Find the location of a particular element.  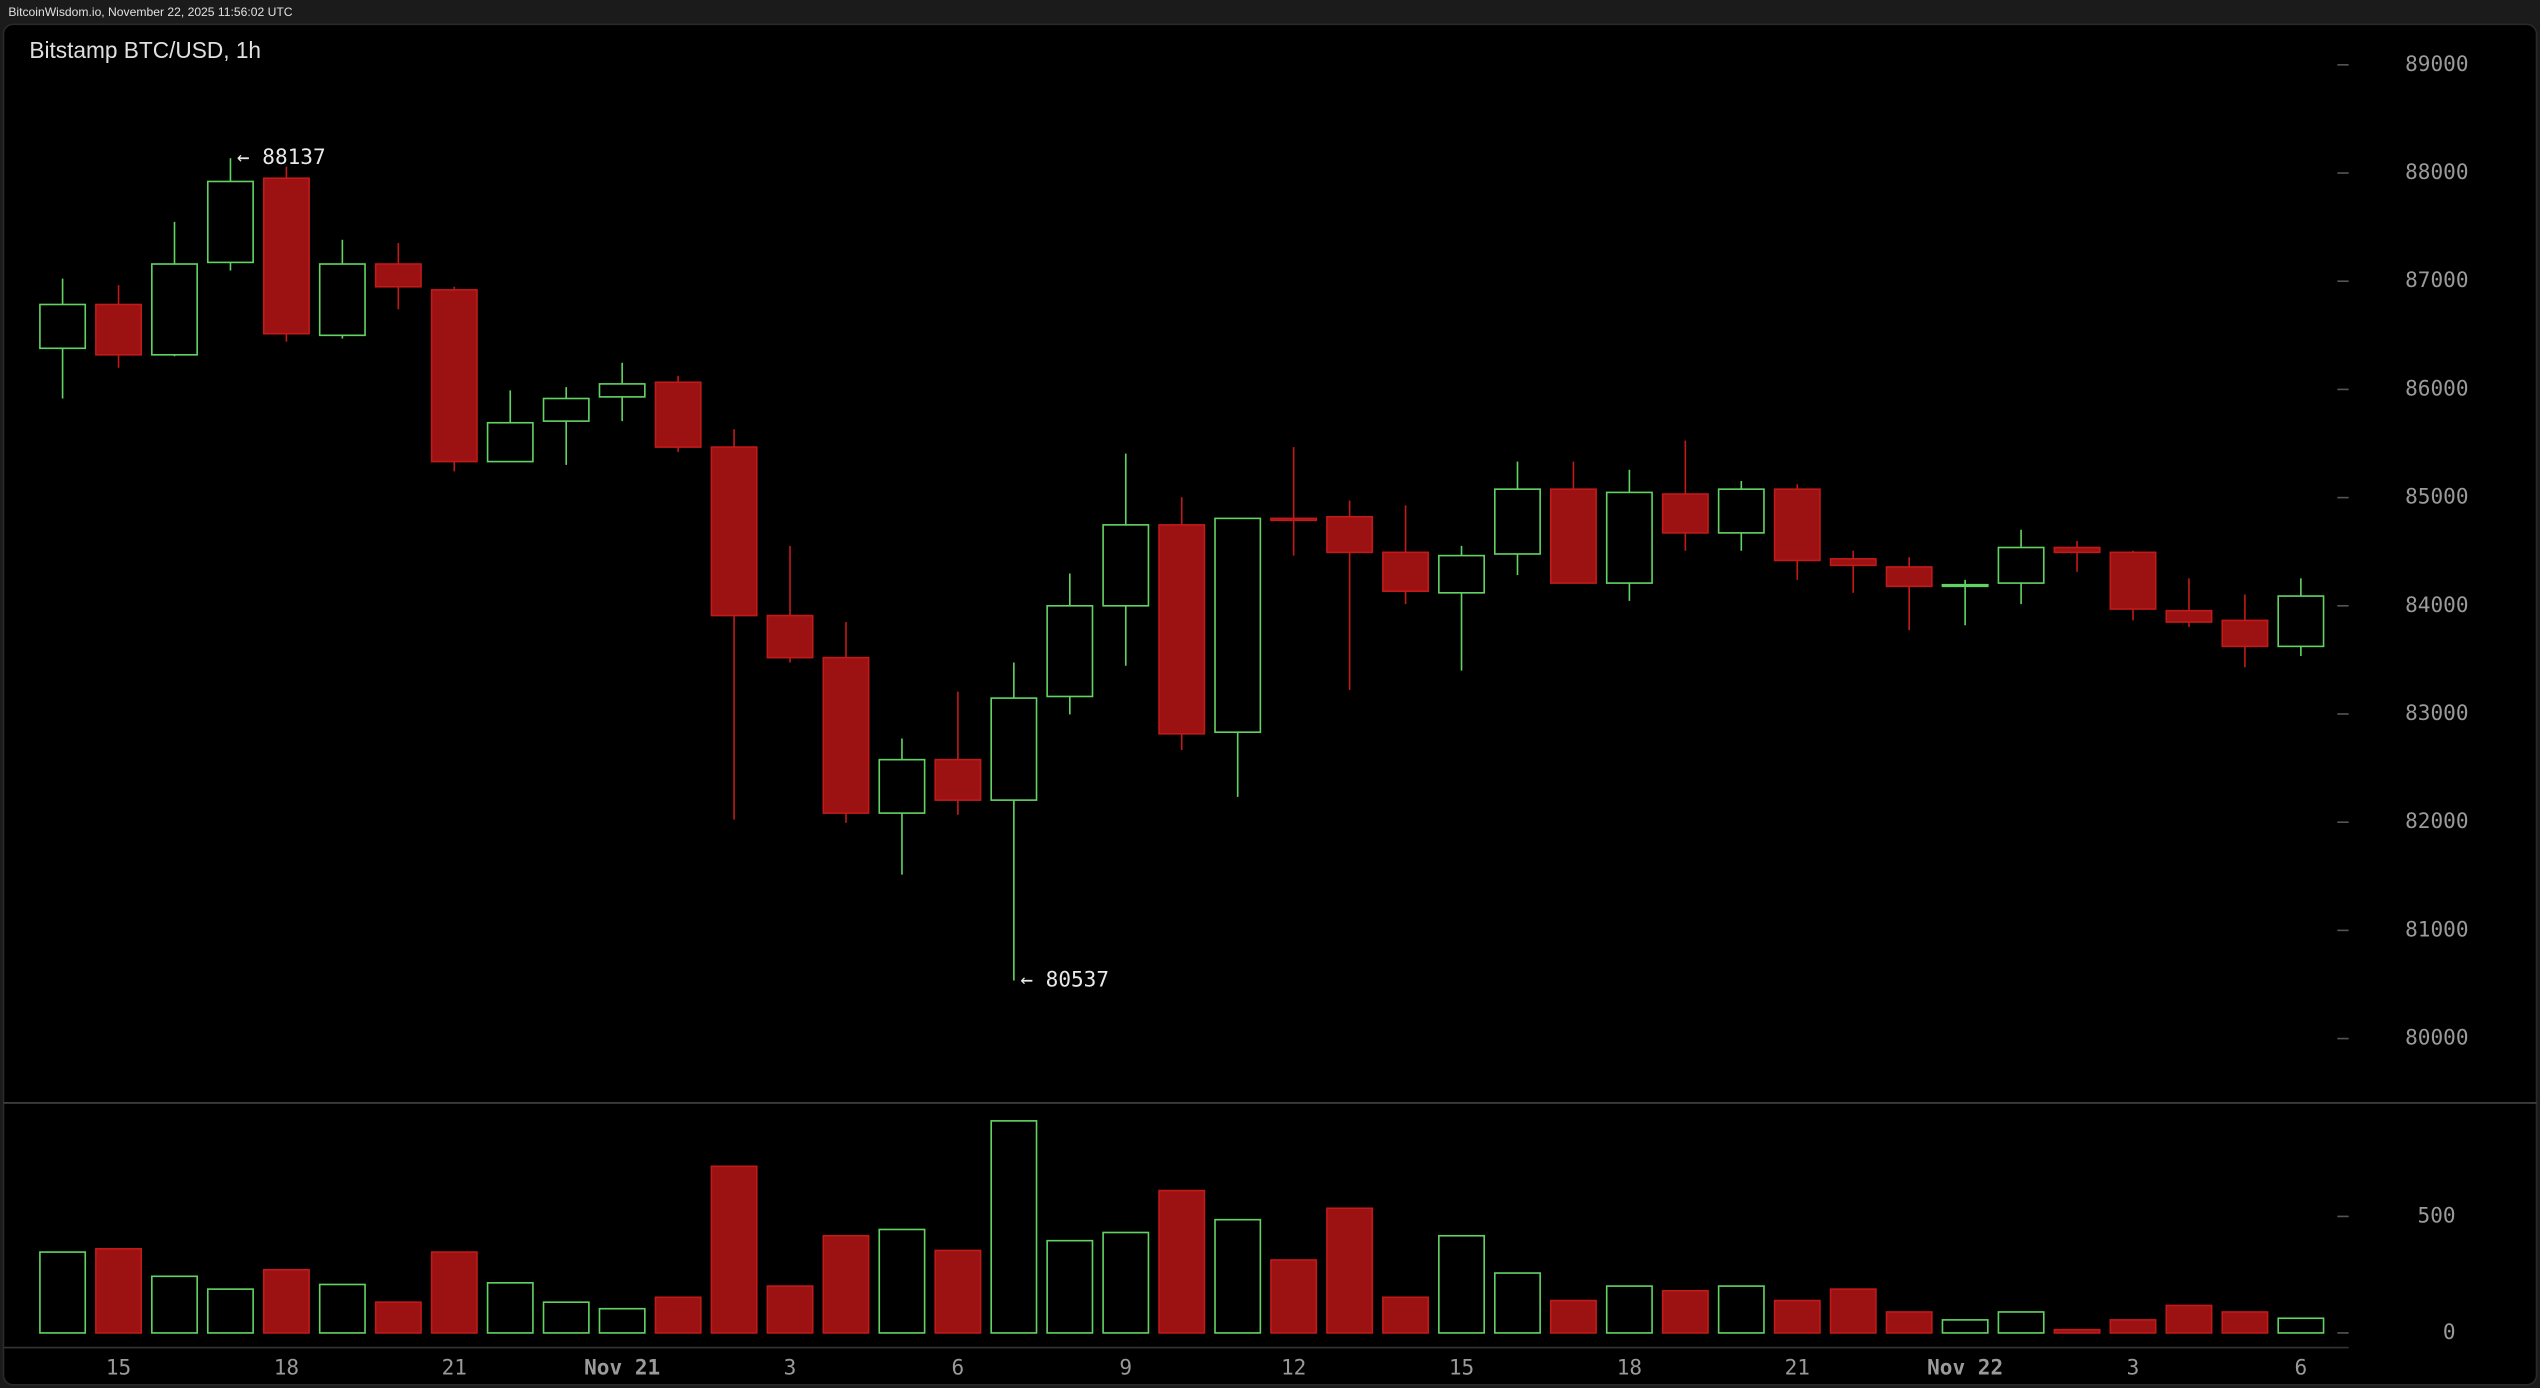

annotation: ← 80537 is located at coordinates (1064, 978).